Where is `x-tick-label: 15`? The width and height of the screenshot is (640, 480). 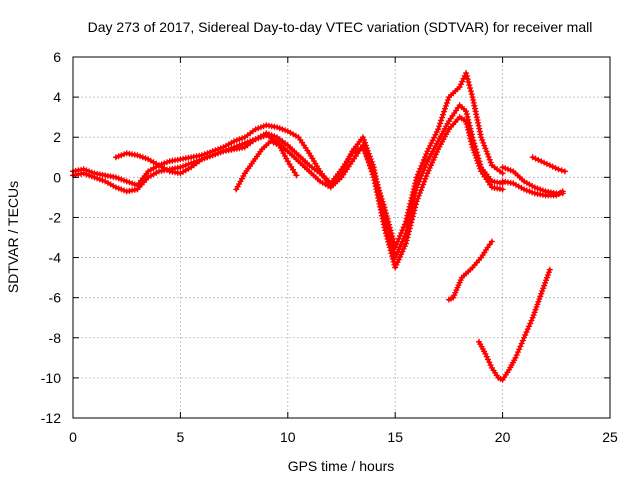
x-tick-label: 15 is located at coordinates (395, 437).